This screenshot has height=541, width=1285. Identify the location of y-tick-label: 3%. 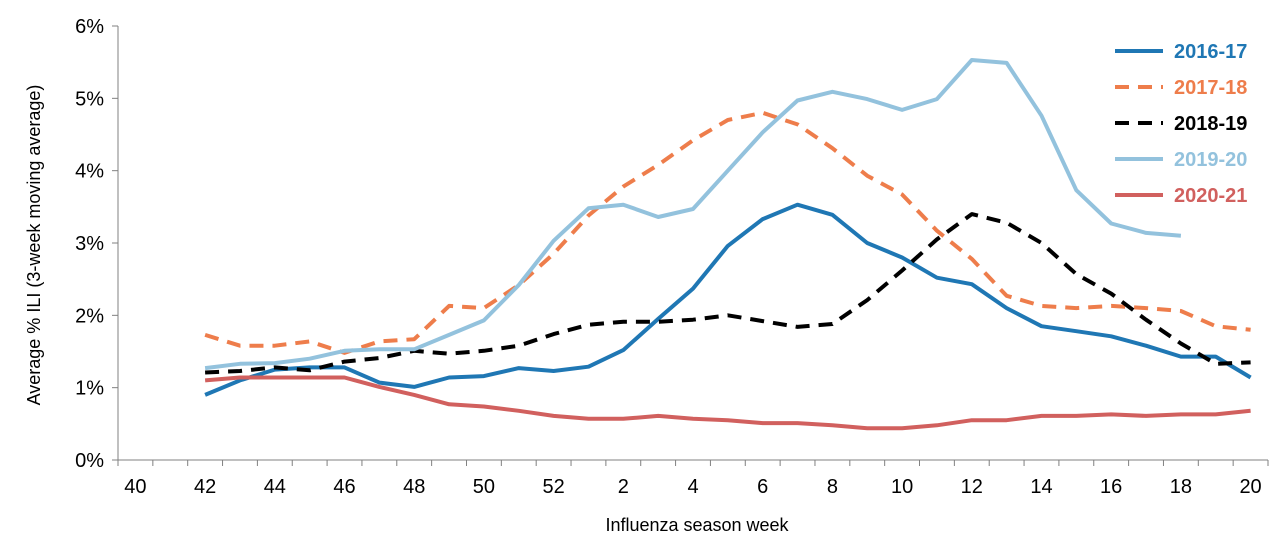
(89, 244).